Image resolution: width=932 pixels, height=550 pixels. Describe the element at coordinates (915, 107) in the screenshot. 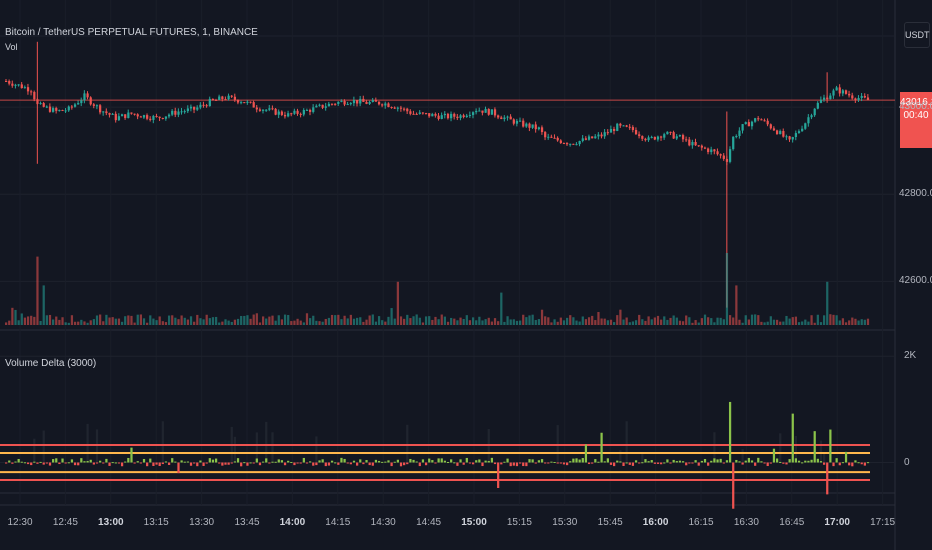

I see `price-tick-label: 43000.0` at that location.